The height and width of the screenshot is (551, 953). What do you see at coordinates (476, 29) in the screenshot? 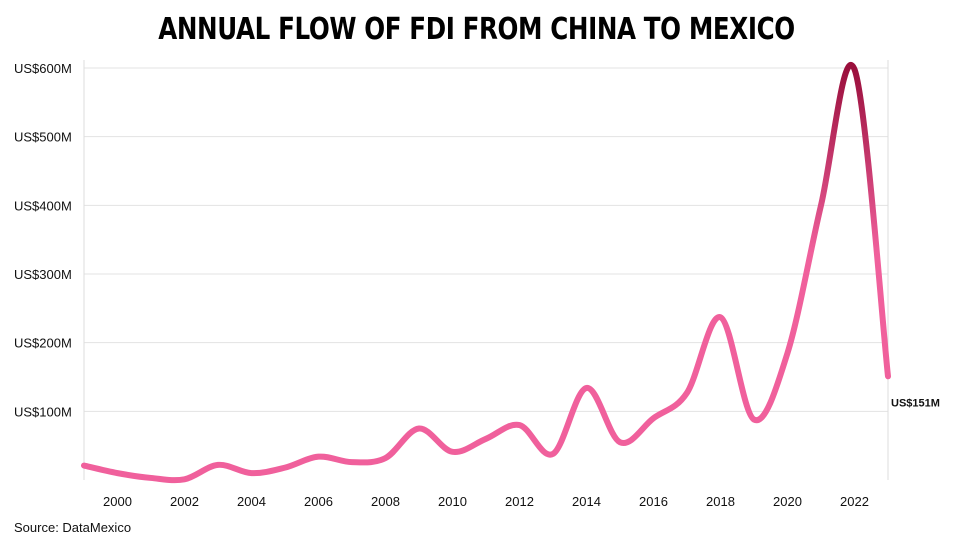
I see `chart-title: ANNUAL FLOW OF FDI FROM CHINA TO MEXICO` at bounding box center [476, 29].